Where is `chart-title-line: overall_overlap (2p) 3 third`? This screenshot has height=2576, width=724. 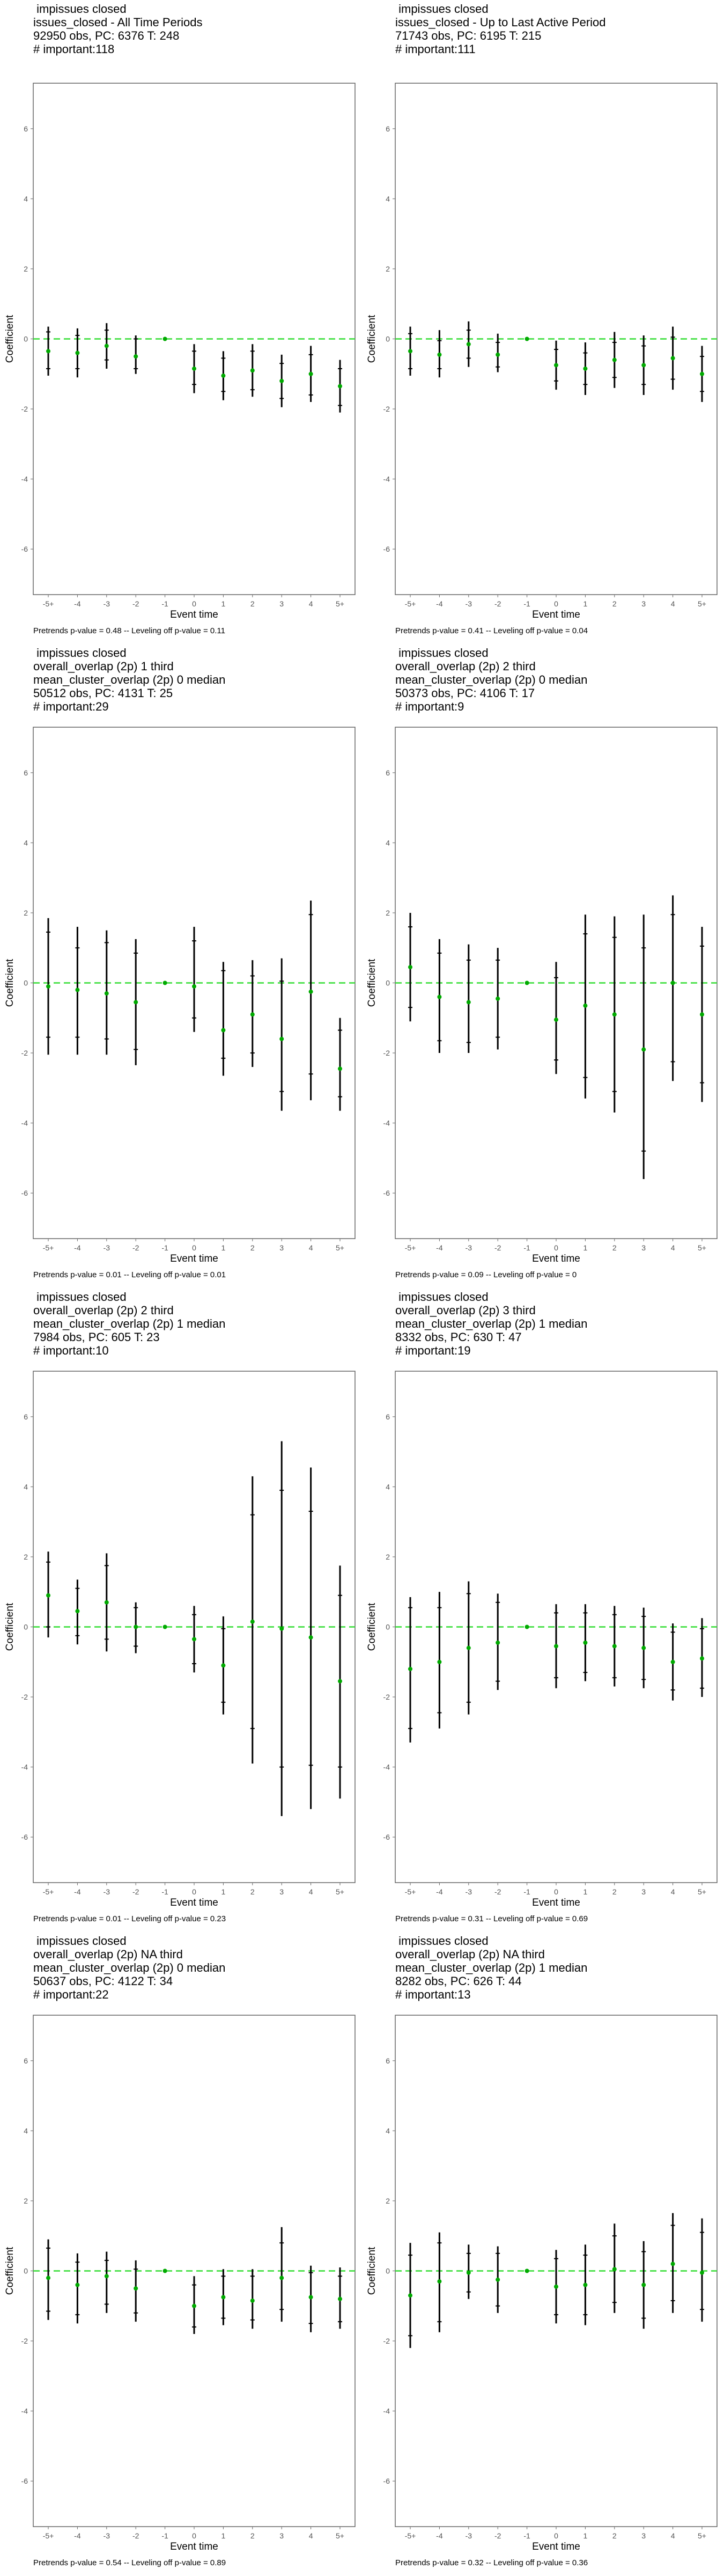
chart-title-line: overall_overlap (2p) 3 third is located at coordinates (465, 1310).